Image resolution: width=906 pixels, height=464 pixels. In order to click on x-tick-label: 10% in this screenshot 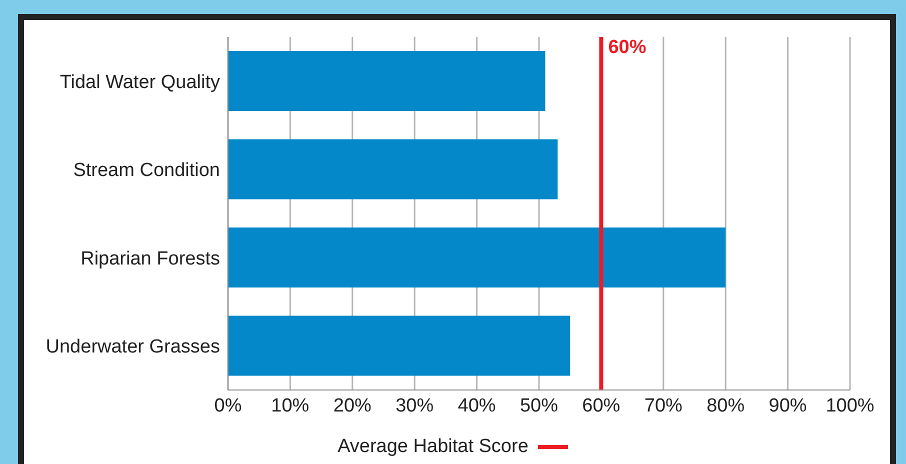, I will do `click(290, 405)`.